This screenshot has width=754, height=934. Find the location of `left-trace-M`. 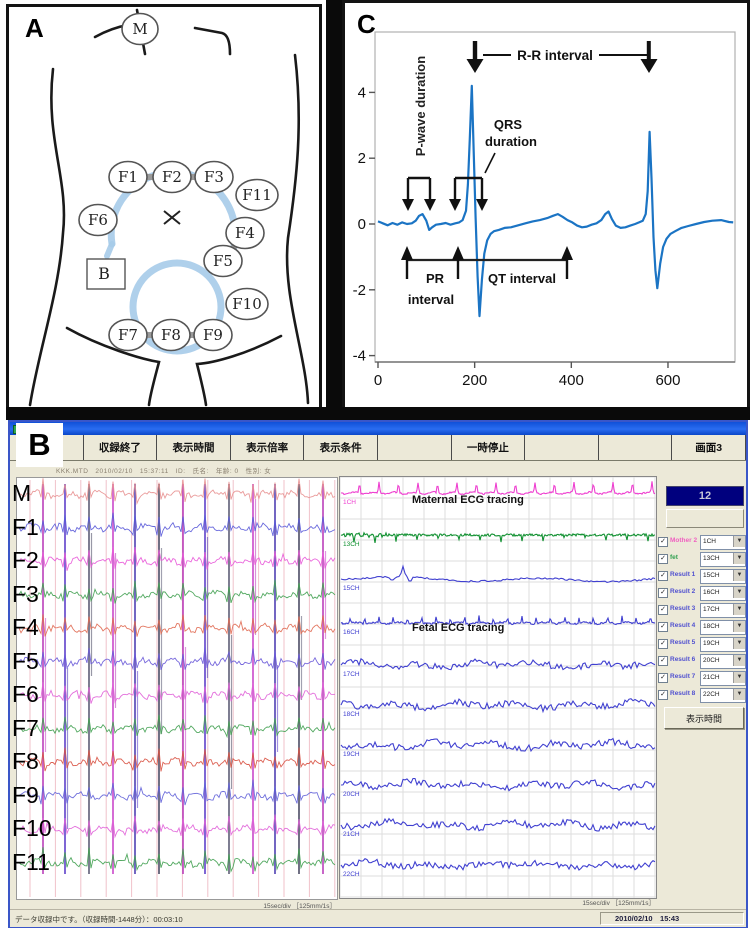

left-trace-M is located at coordinates (177, 492).